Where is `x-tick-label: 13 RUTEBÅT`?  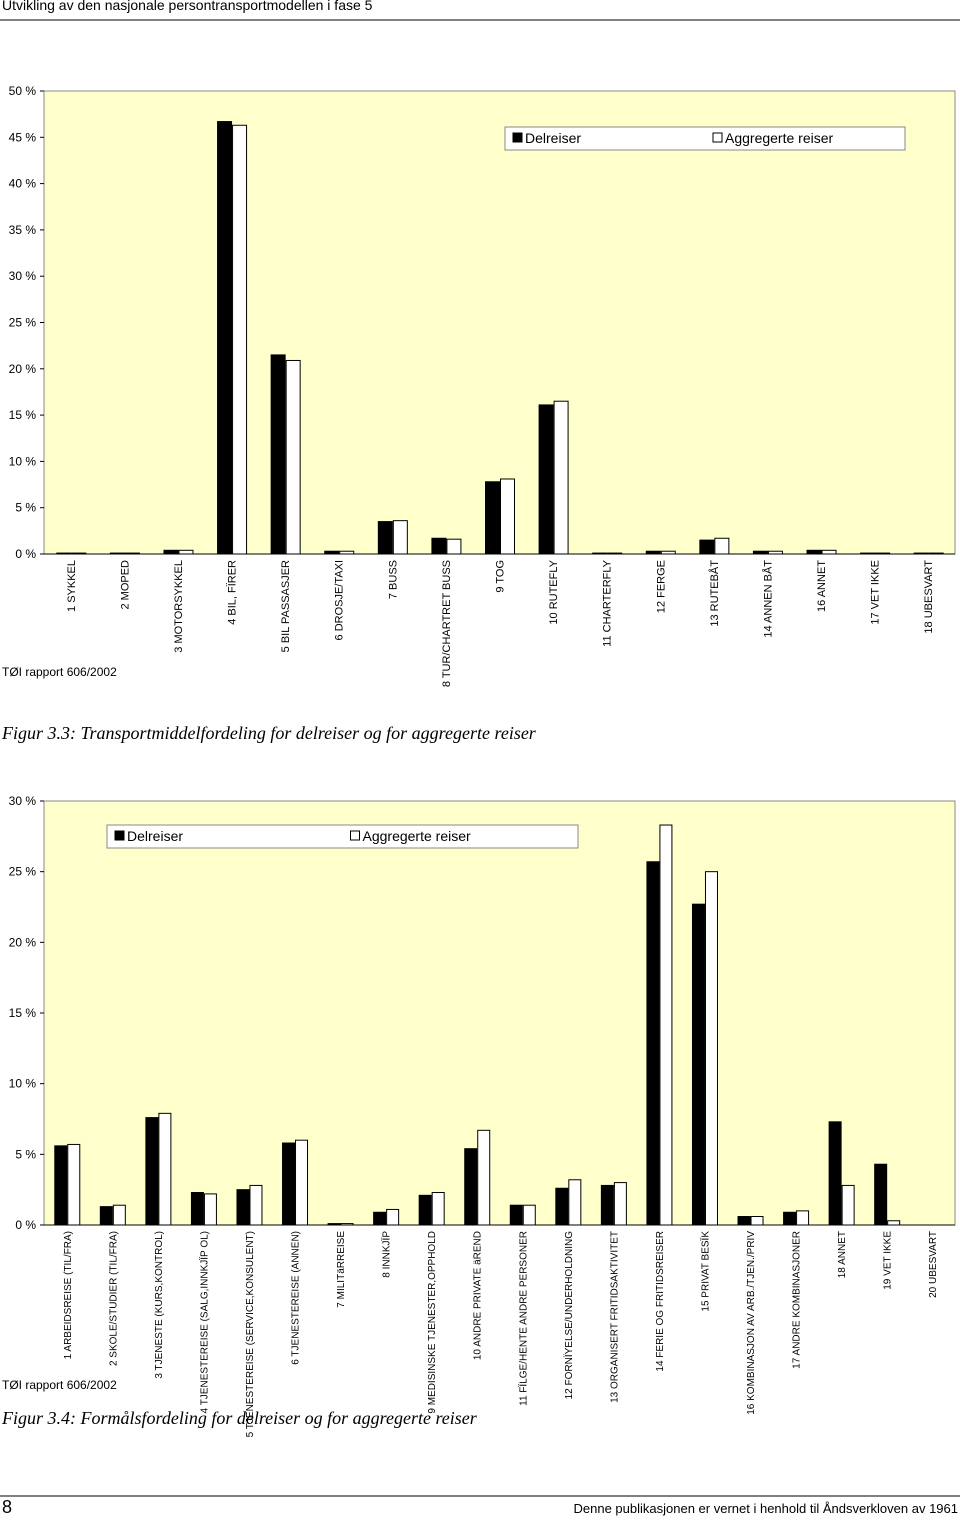 x-tick-label: 13 RUTEBÅT is located at coordinates (714, 593).